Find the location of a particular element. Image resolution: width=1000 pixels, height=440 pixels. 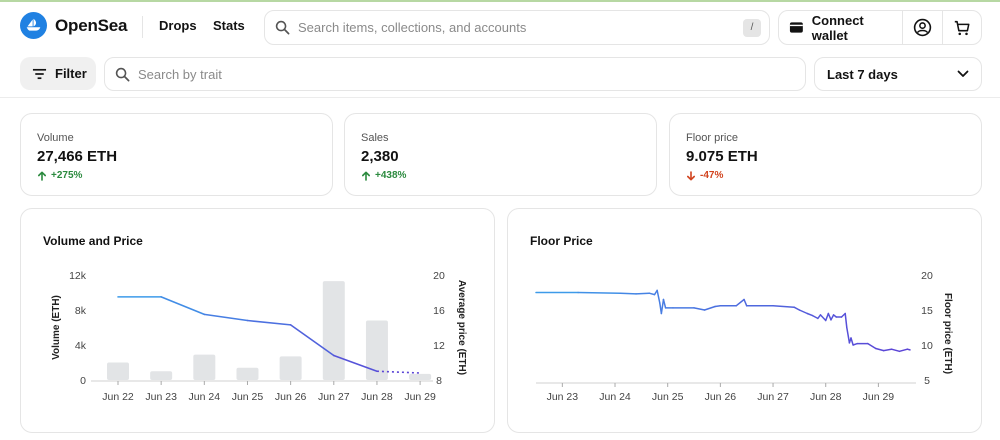

y-right-axis-title: Average price (ETH) is located at coordinates (461, 327).